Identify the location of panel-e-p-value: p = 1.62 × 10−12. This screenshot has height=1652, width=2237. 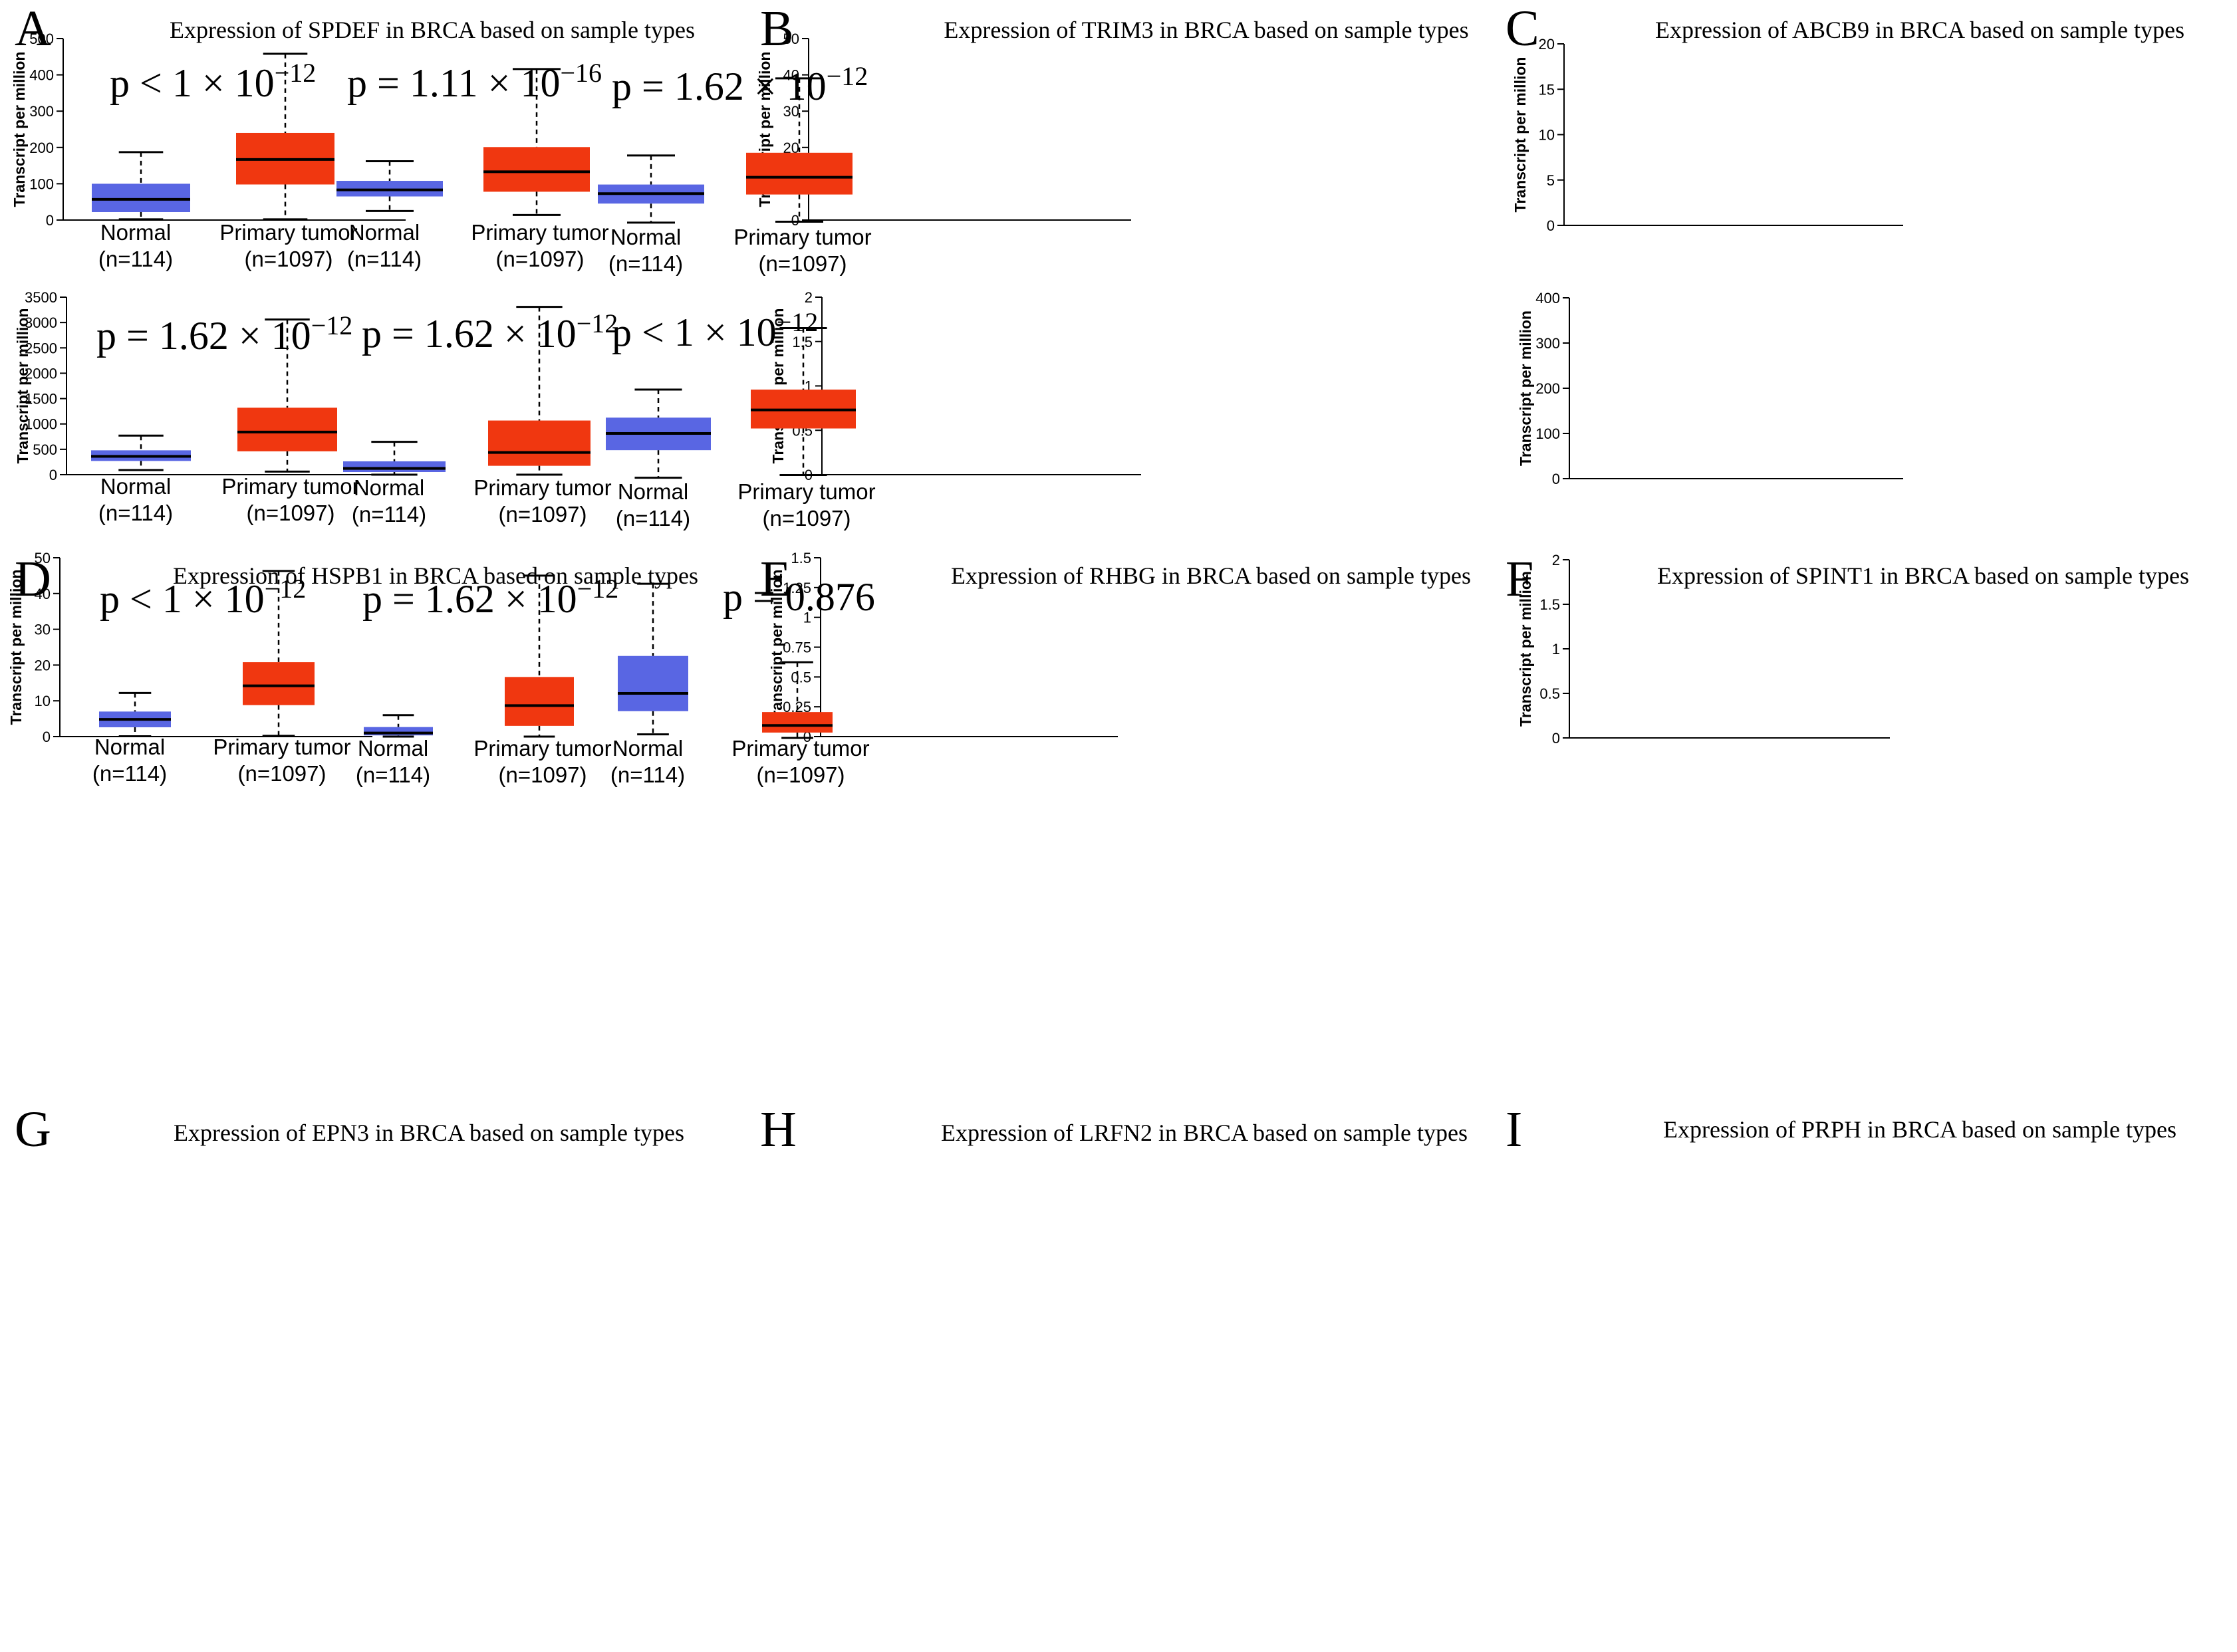
(490, 332).